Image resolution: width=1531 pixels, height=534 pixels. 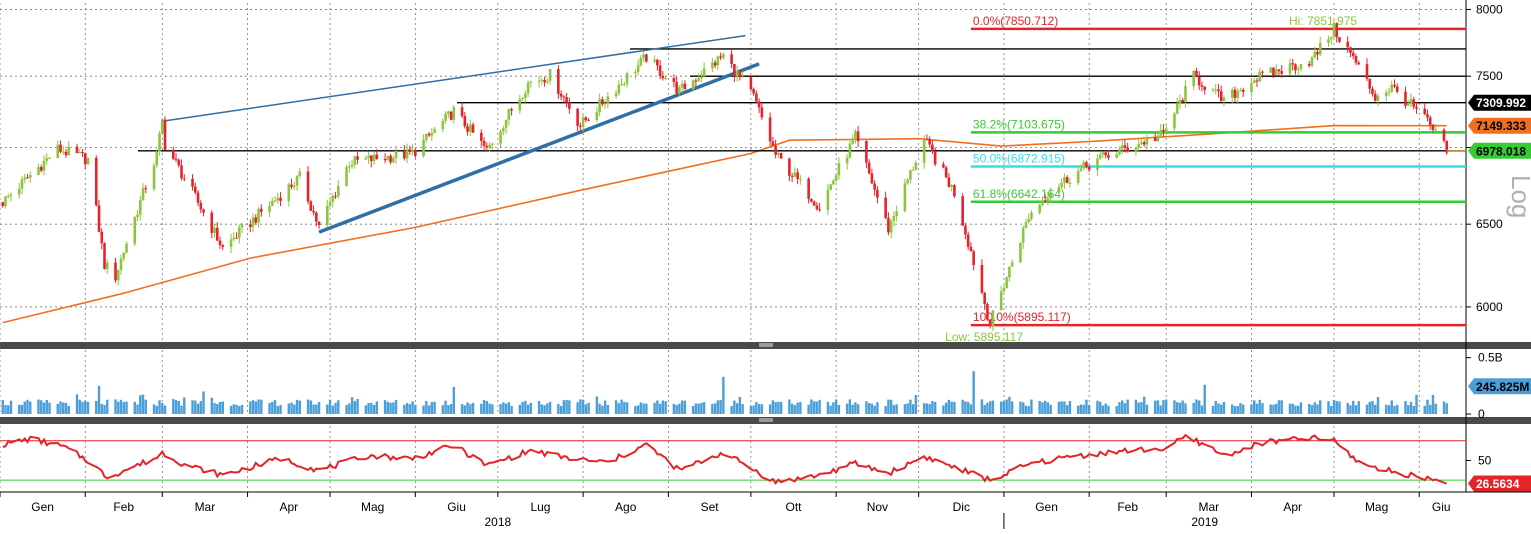 I want to click on y-tick-label: 50, so click(x=1485, y=460).